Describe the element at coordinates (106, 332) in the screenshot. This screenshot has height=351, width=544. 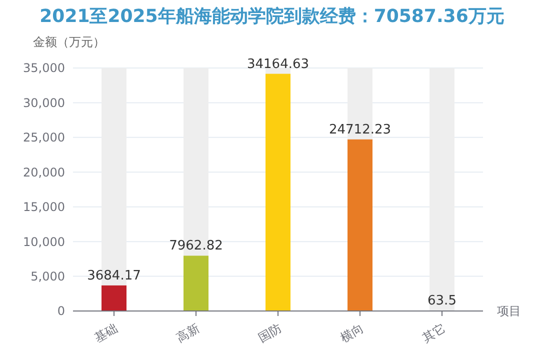
I see `x-tick-label: 基础` at that location.